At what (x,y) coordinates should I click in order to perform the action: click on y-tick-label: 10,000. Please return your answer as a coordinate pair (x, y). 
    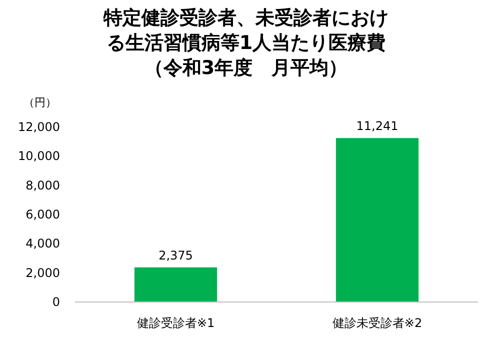
    Looking at the image, I should click on (39, 156).